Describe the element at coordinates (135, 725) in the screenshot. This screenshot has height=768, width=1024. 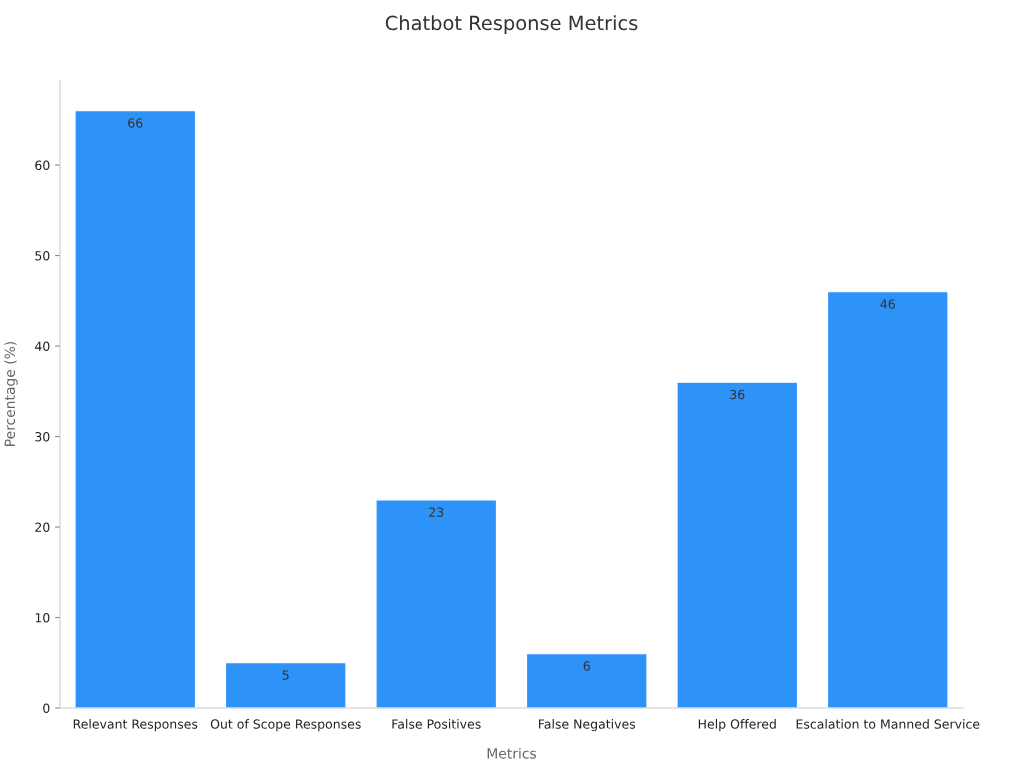
I see `x-tick-label: Relevant Responses` at that location.